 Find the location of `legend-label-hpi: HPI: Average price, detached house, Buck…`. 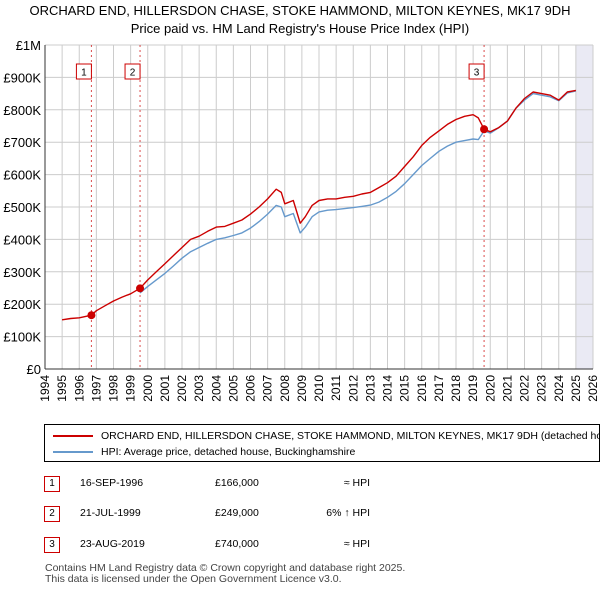

legend-label-hpi: HPI: Average price, detached house, Buck… is located at coordinates (228, 452).